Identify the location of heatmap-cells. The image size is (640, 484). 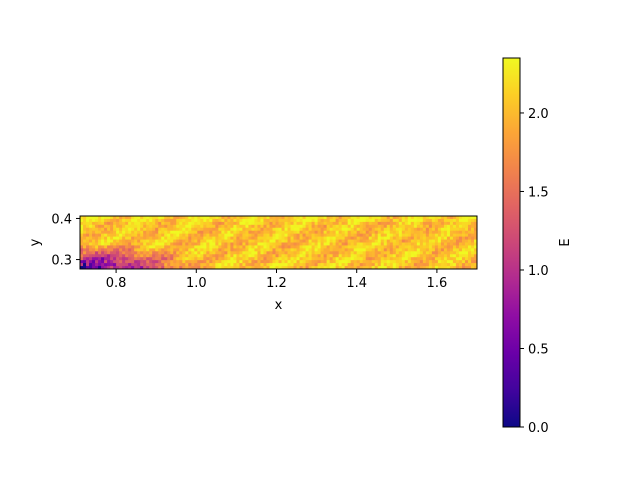
(278, 242).